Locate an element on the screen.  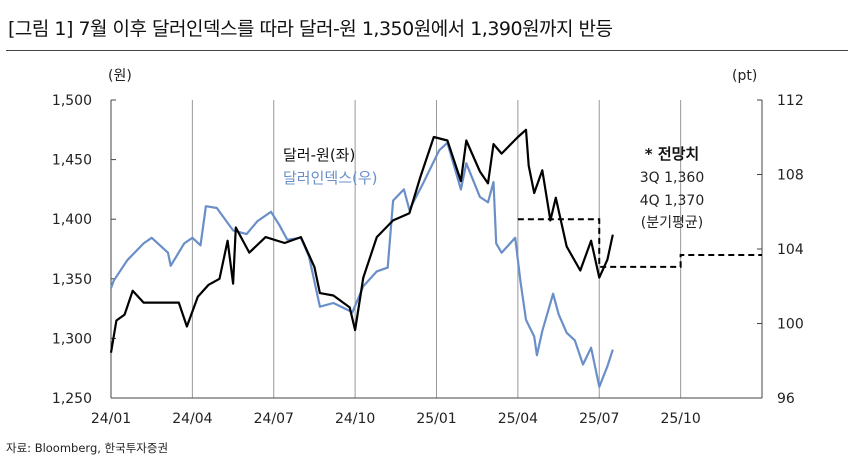
right-tick-label: 108 is located at coordinates (790, 176).